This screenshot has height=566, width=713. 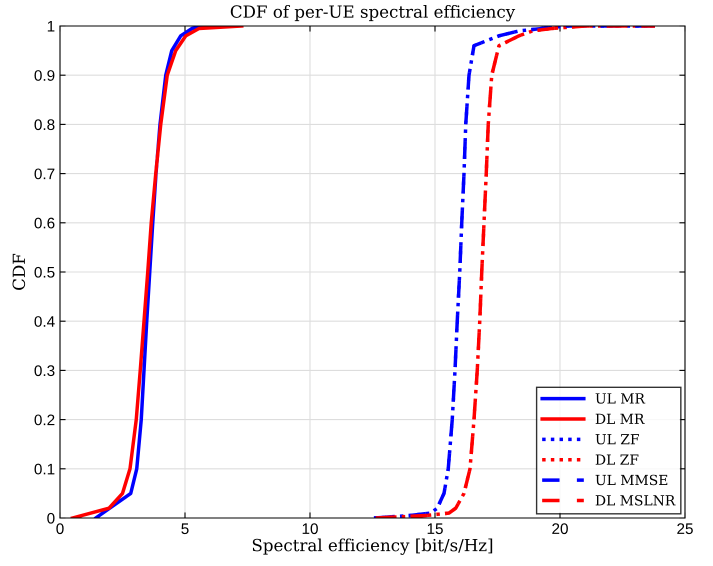 I want to click on chart-title: CDF of per-UE spectral efficiency, so click(x=373, y=13).